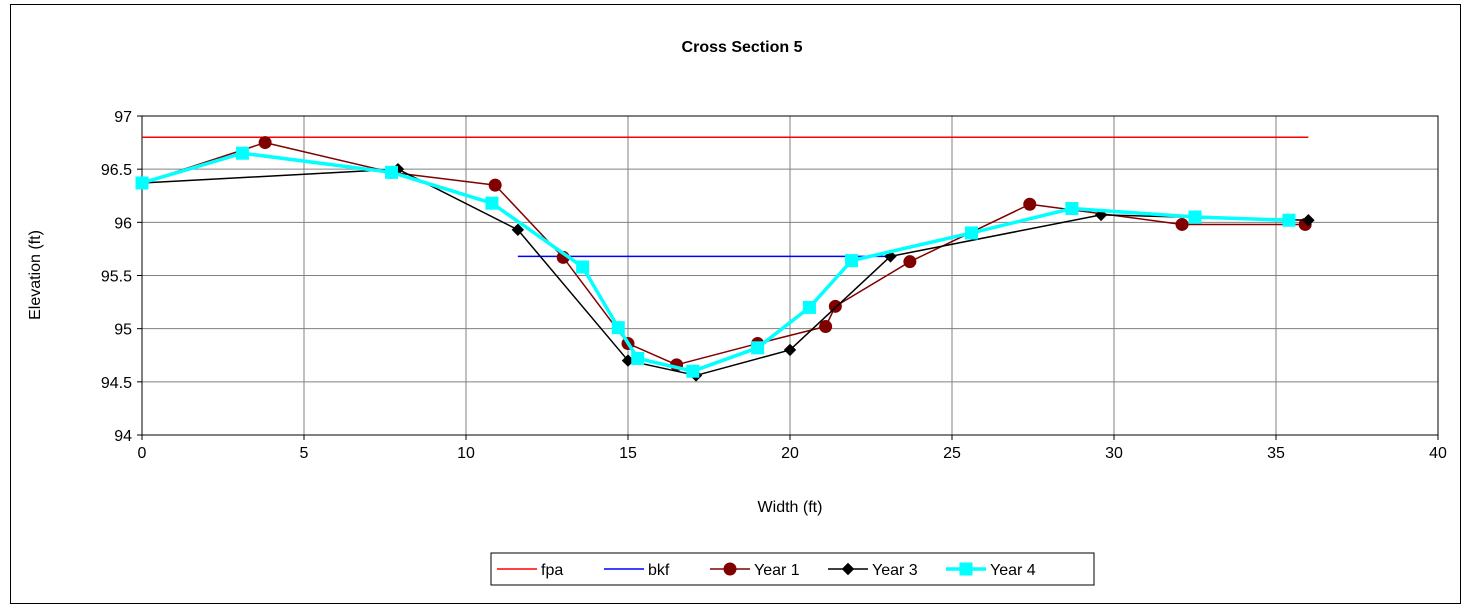 Image resolution: width=1464 pixels, height=604 pixels. What do you see at coordinates (952, 453) in the screenshot?
I see `x-tick-label: 25` at bounding box center [952, 453].